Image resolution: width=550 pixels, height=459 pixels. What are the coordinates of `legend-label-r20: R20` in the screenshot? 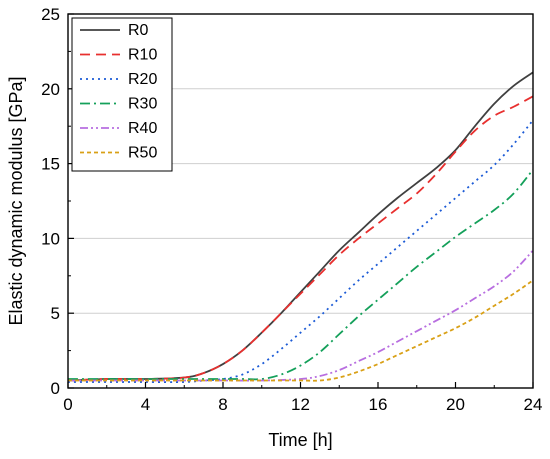 It's located at (142, 79).